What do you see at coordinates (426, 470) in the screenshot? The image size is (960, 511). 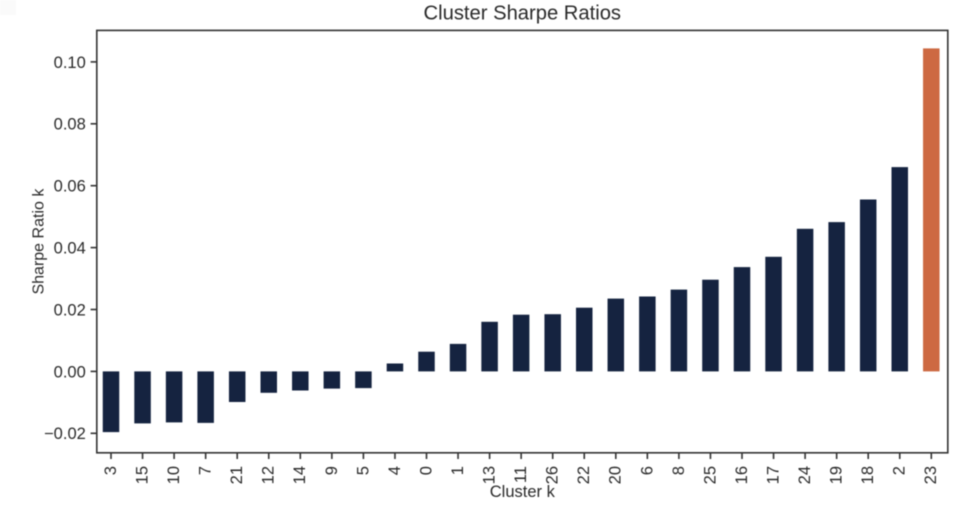 I see `svg-text: 0` at bounding box center [426, 470].